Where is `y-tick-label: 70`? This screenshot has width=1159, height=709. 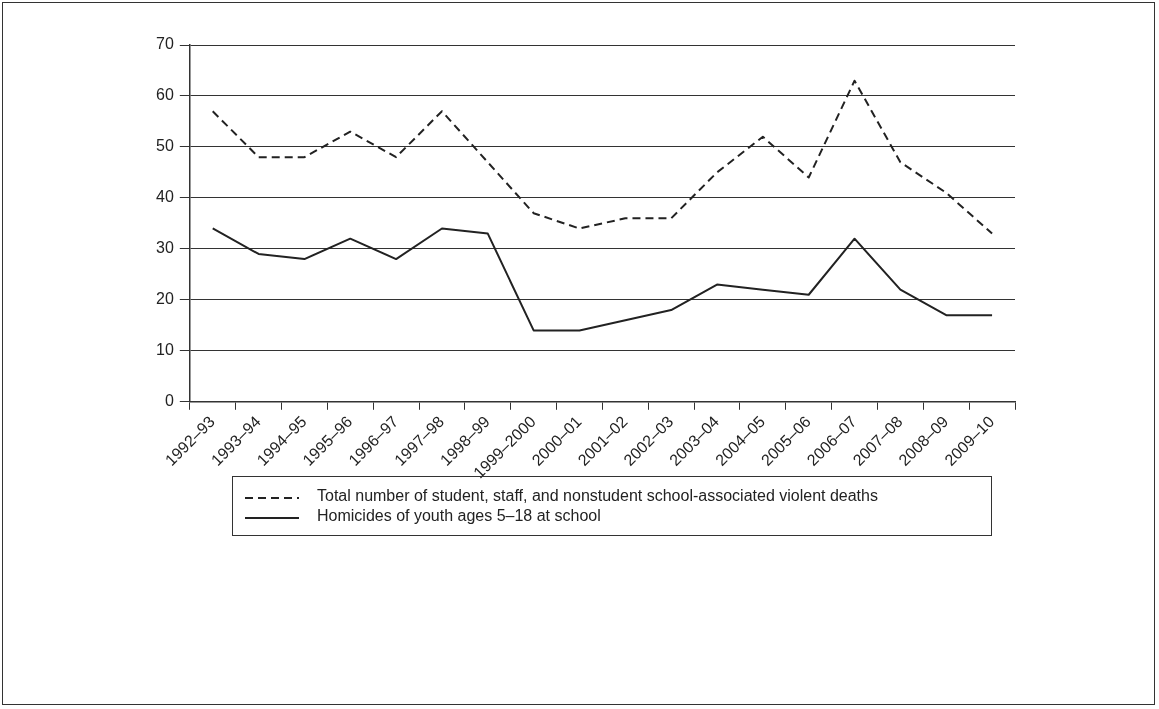
y-tick-label: 70 is located at coordinates (165, 44).